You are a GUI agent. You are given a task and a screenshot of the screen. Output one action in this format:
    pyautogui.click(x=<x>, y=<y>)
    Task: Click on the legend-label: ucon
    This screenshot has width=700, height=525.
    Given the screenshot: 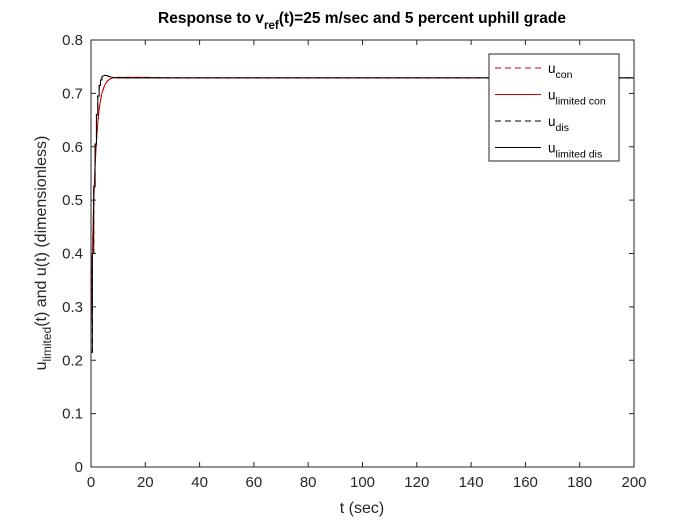 What is the action you would take?
    pyautogui.click(x=560, y=71)
    